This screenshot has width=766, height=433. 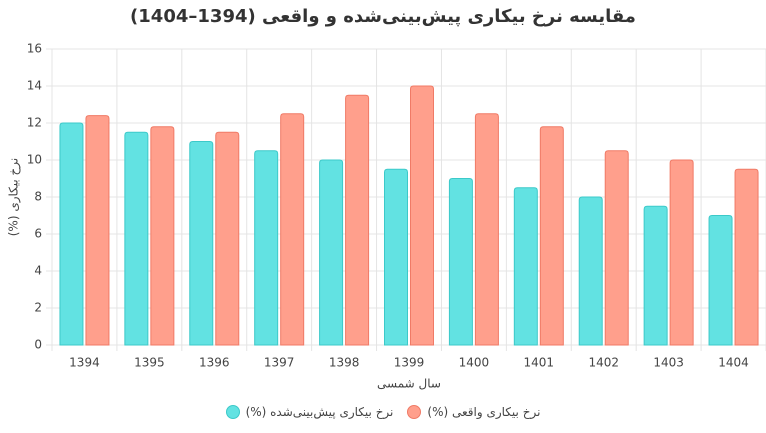 What do you see at coordinates (279, 363) in the screenshot?
I see `x-tick-label: 1397` at bounding box center [279, 363].